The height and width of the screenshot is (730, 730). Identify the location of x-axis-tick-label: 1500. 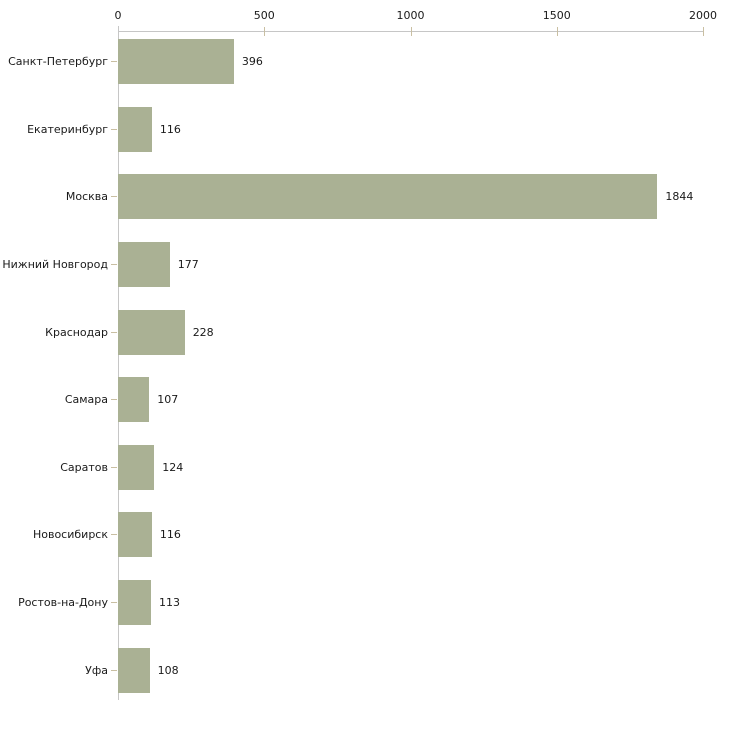
(556, 15).